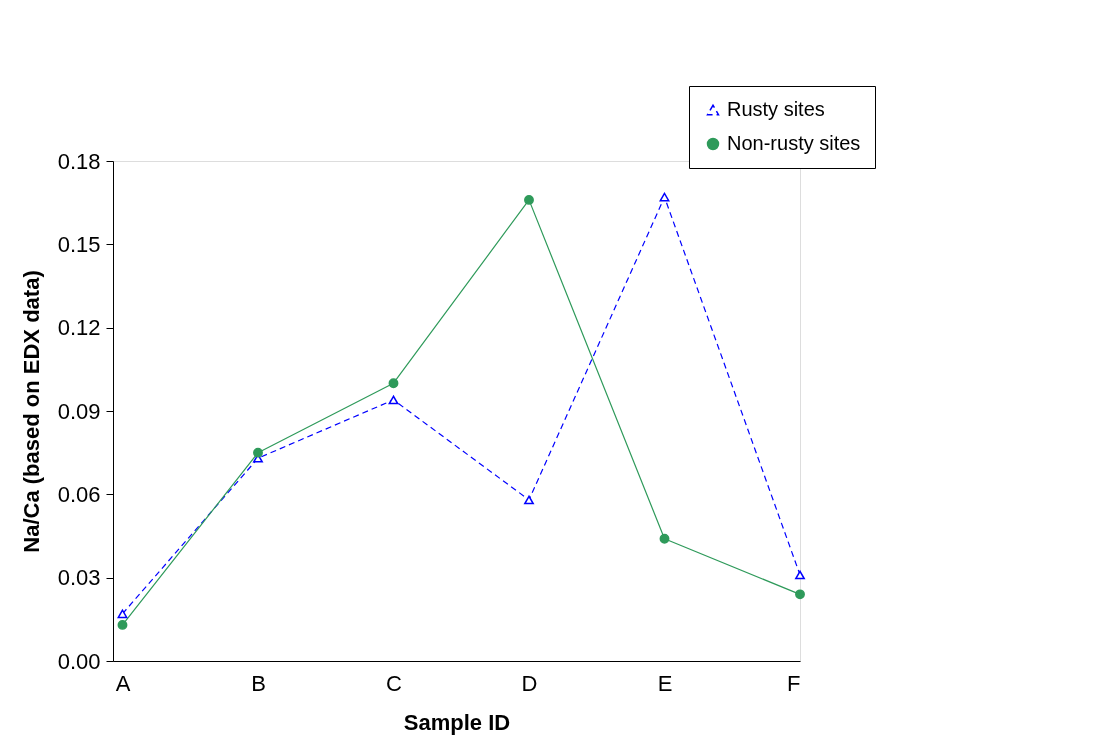  I want to click on y-axis-title: Na/Ca (based on EDX data), so click(31, 411).